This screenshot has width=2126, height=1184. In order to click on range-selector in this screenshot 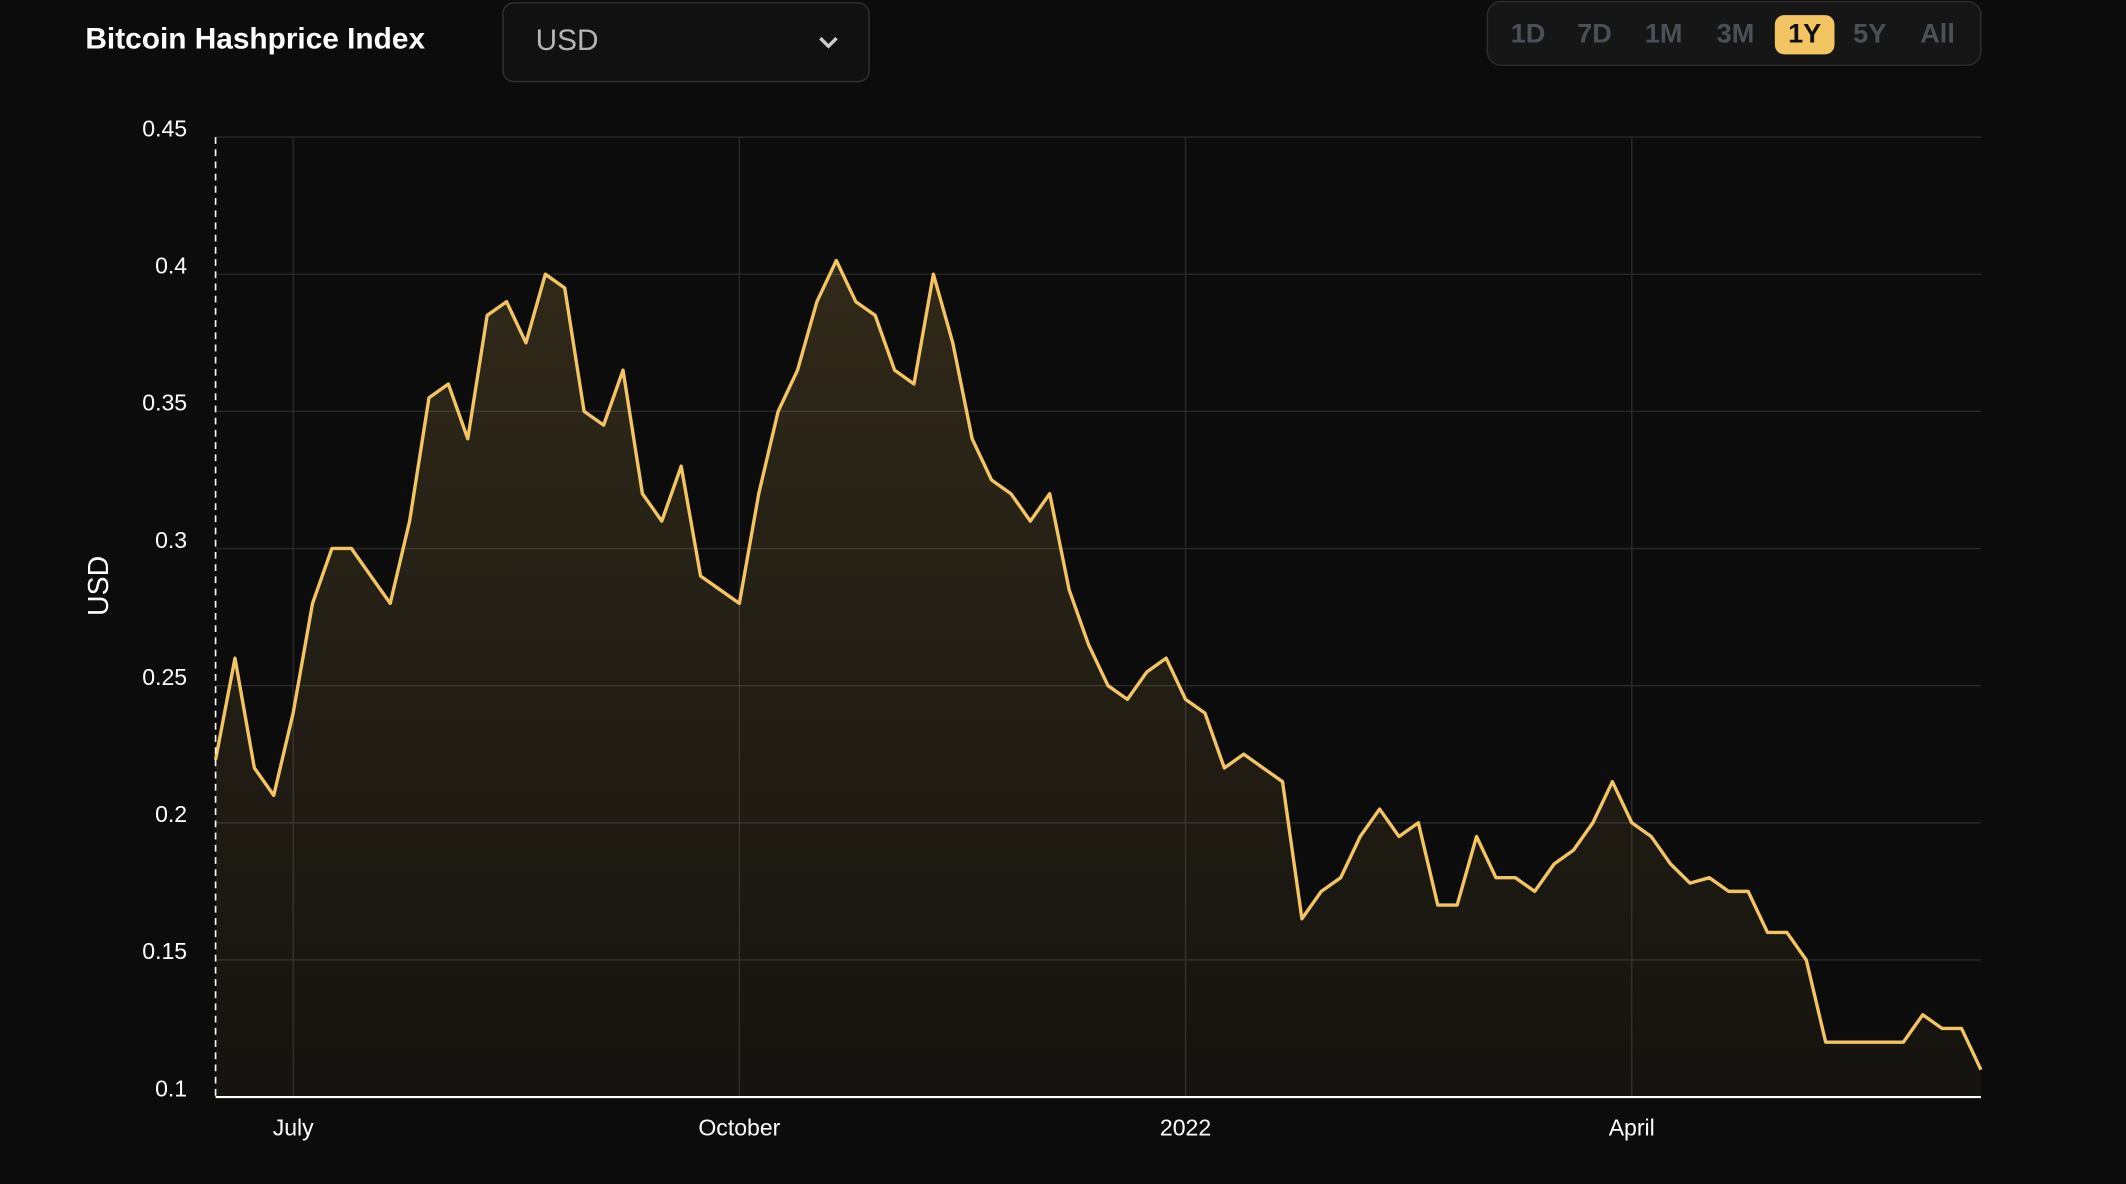, I will do `click(1734, 33)`.